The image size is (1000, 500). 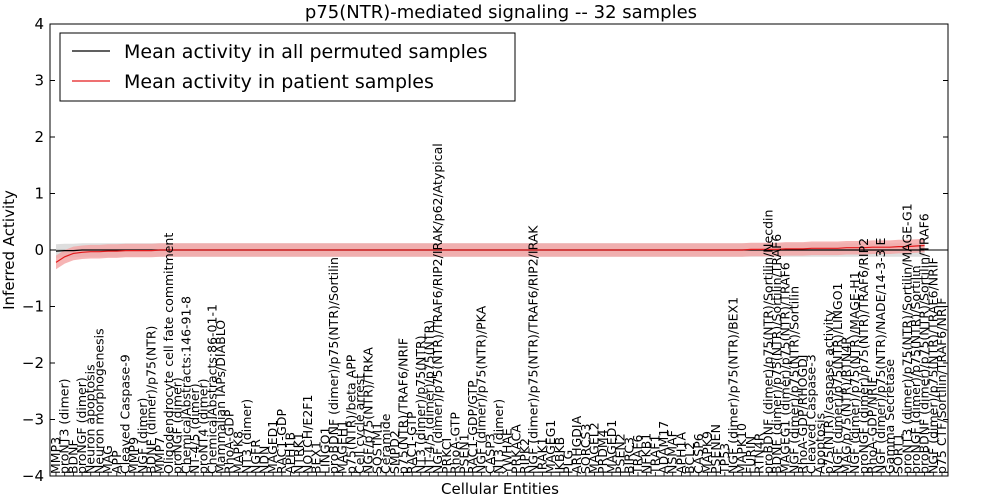 What do you see at coordinates (793, 380) in the screenshot?
I see `category-label: NGF (dimer)/p75(NTR)/Sortilin` at bounding box center [793, 380].